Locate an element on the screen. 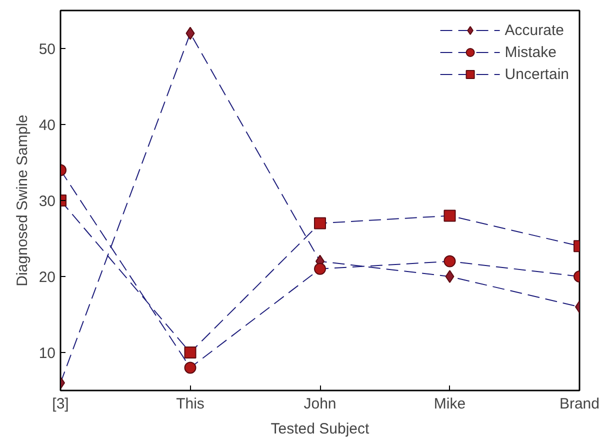 This screenshot has height=440, width=599. y-tick-label: 20 is located at coordinates (47, 277).